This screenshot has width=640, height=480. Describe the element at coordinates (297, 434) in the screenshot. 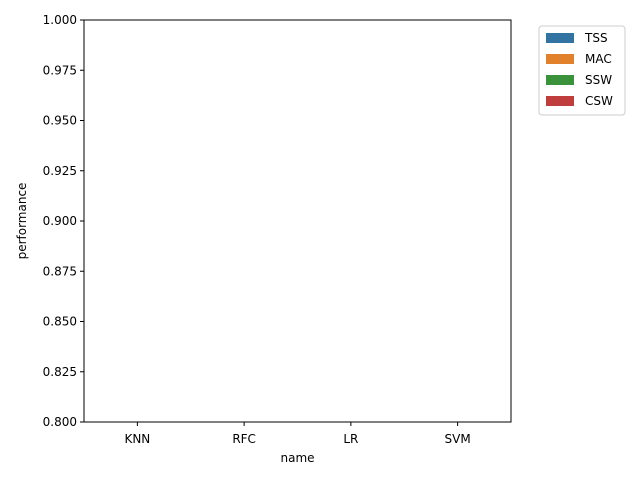

I see `x-axis-ticks: KNN RFC LR SVM` at that location.